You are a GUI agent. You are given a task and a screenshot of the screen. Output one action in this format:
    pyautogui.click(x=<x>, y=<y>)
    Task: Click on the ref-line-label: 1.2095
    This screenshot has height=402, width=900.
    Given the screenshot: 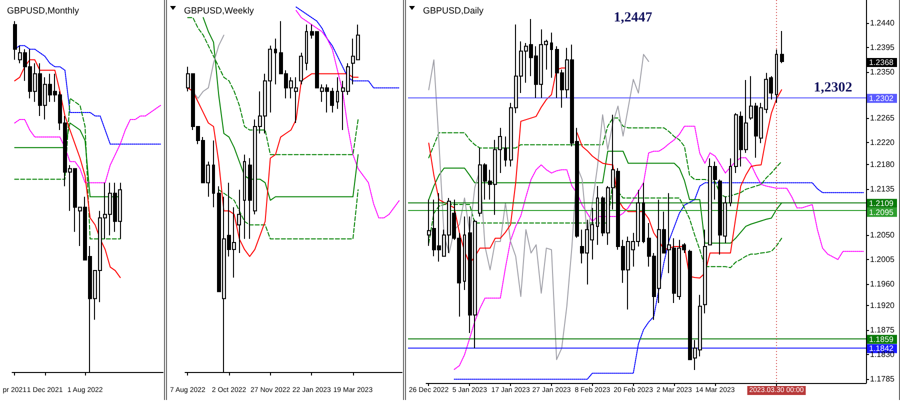 What is the action you would take?
    pyautogui.click(x=881, y=212)
    